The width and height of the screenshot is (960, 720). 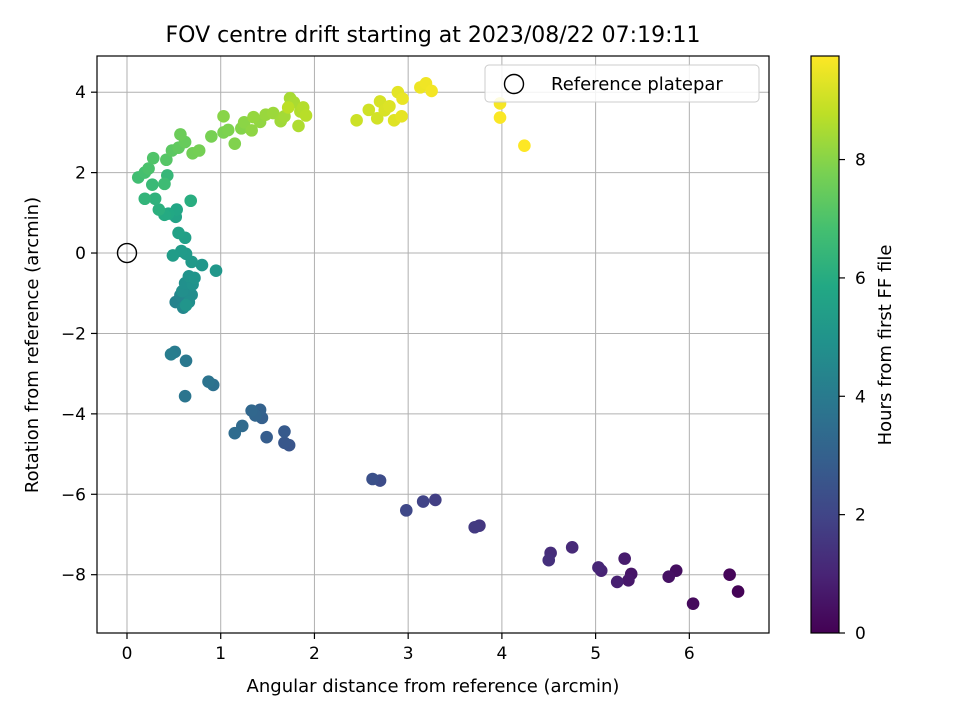 What do you see at coordinates (501, 654) in the screenshot?
I see `x-tick-label: 4` at bounding box center [501, 654].